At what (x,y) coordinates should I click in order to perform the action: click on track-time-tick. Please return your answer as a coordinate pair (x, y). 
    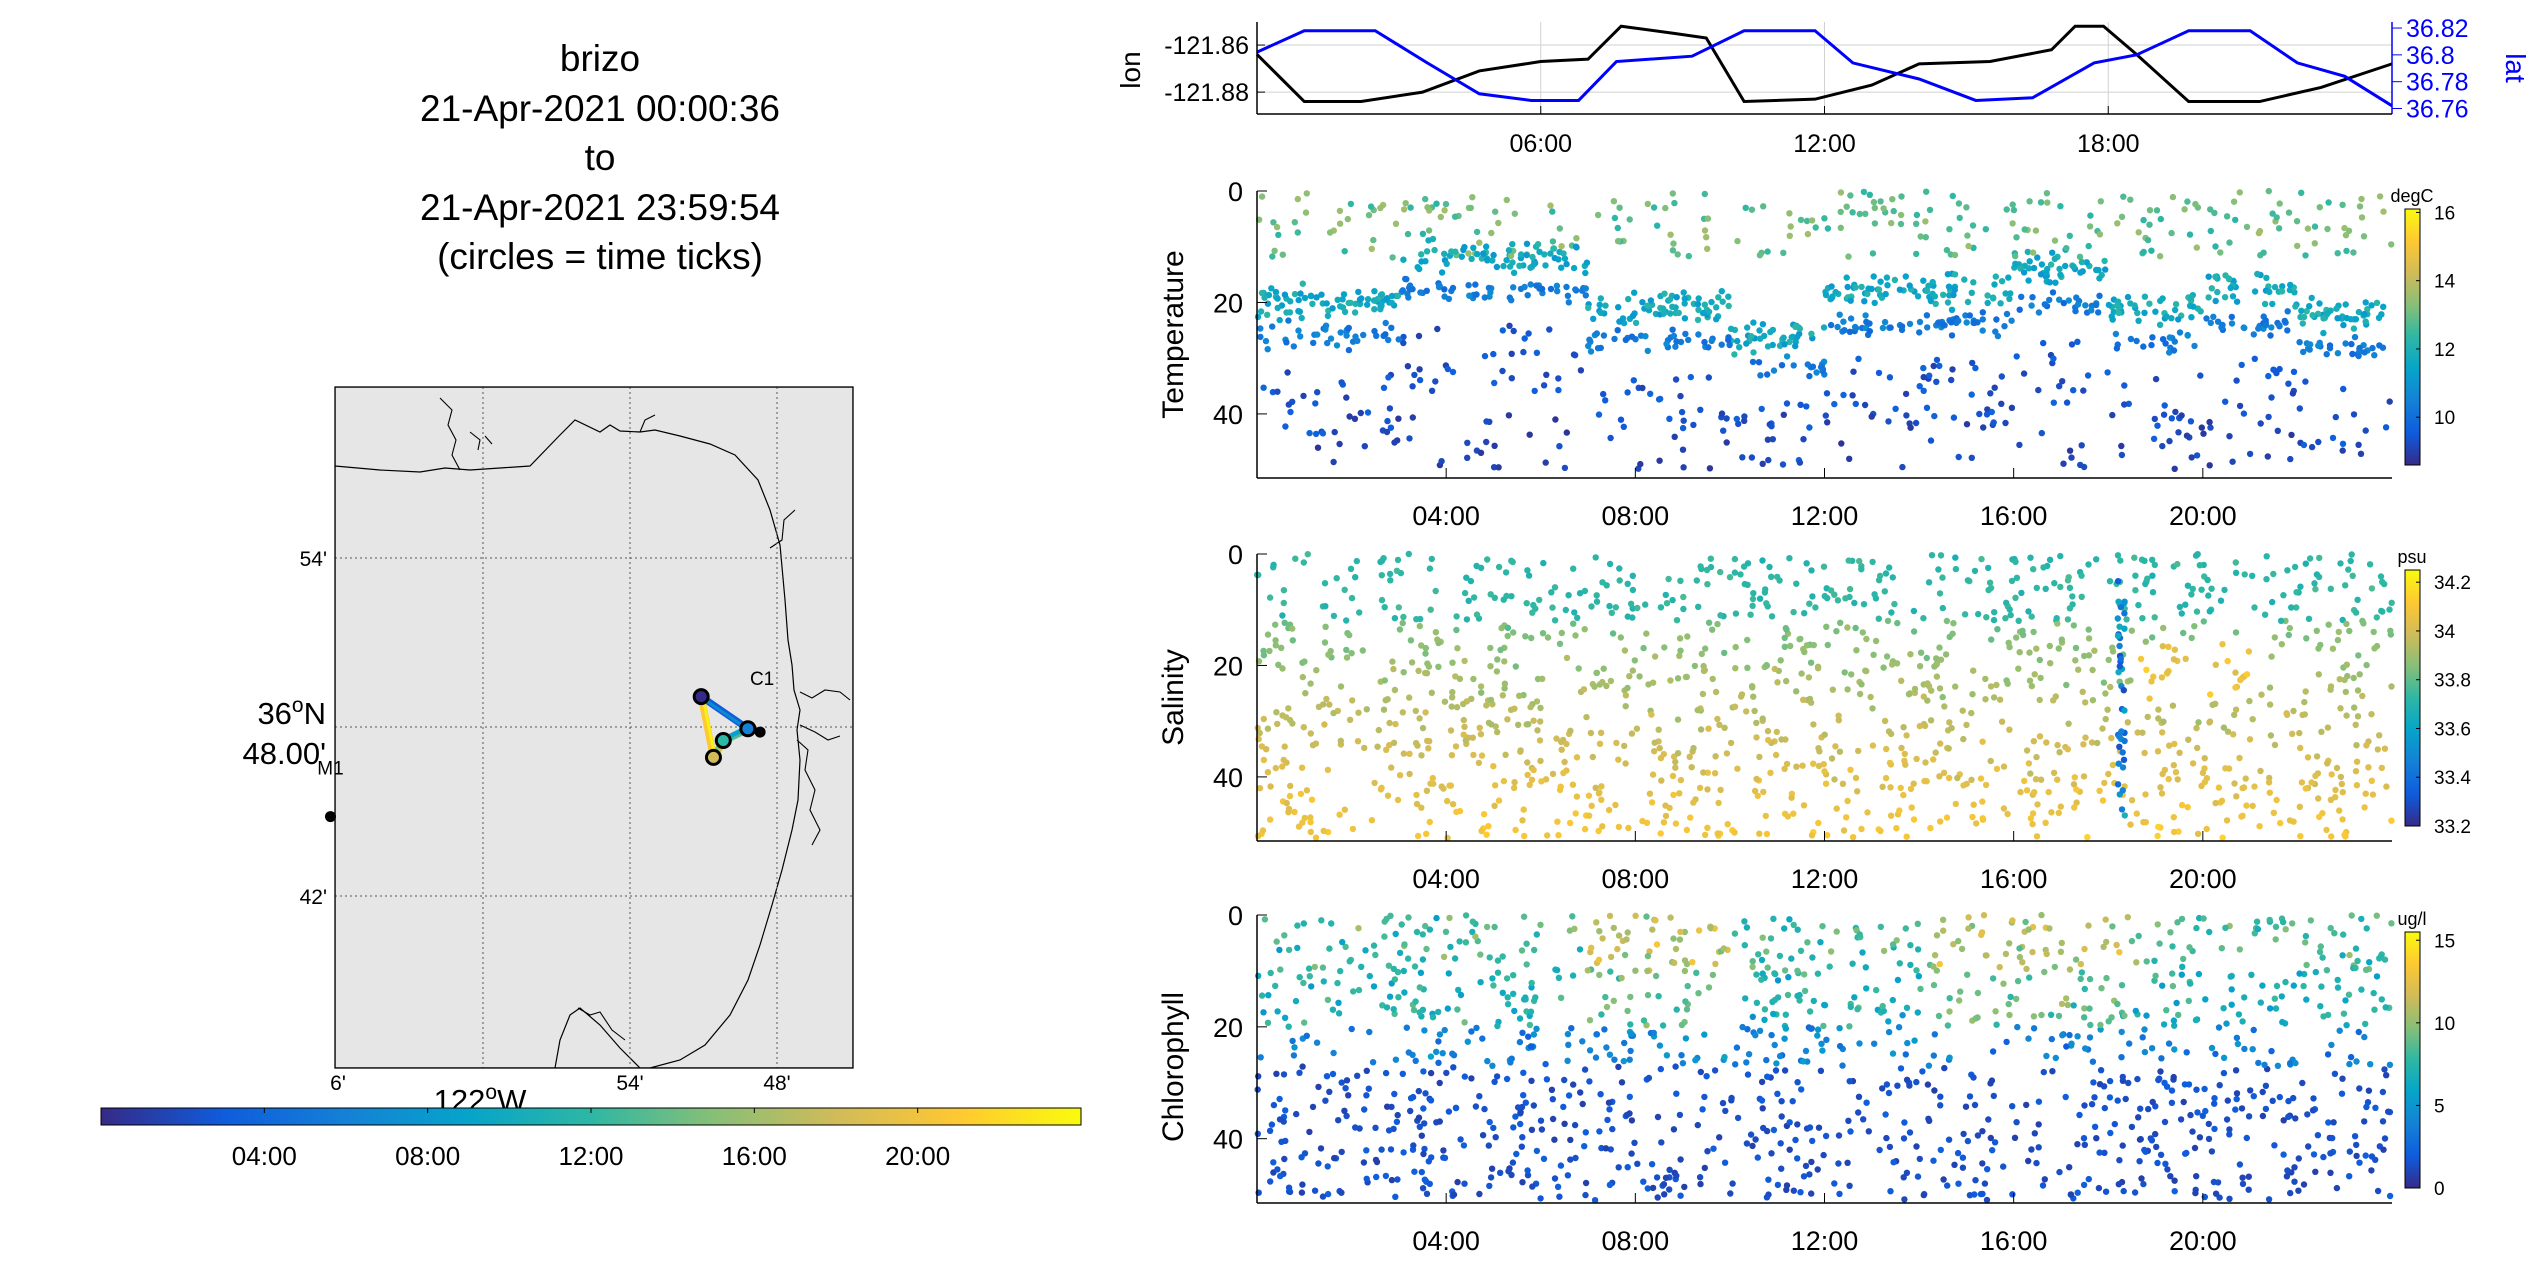
    Looking at the image, I should click on (713, 757).